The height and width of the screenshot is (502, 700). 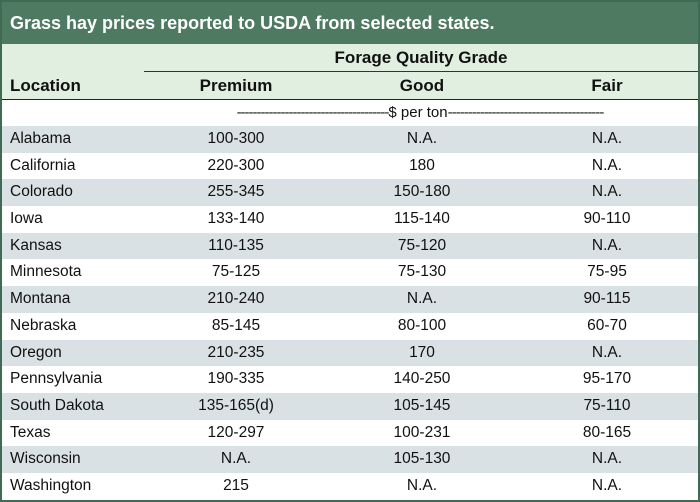 I want to click on good-cell: 100-231, so click(x=422, y=432).